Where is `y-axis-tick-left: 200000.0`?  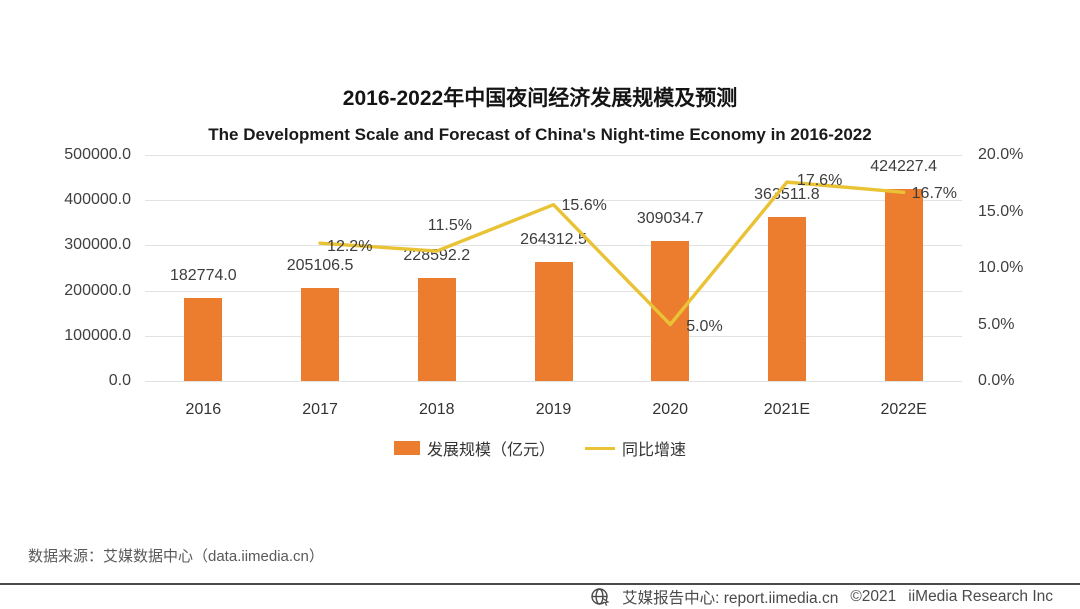 y-axis-tick-left: 200000.0 is located at coordinates (97, 290).